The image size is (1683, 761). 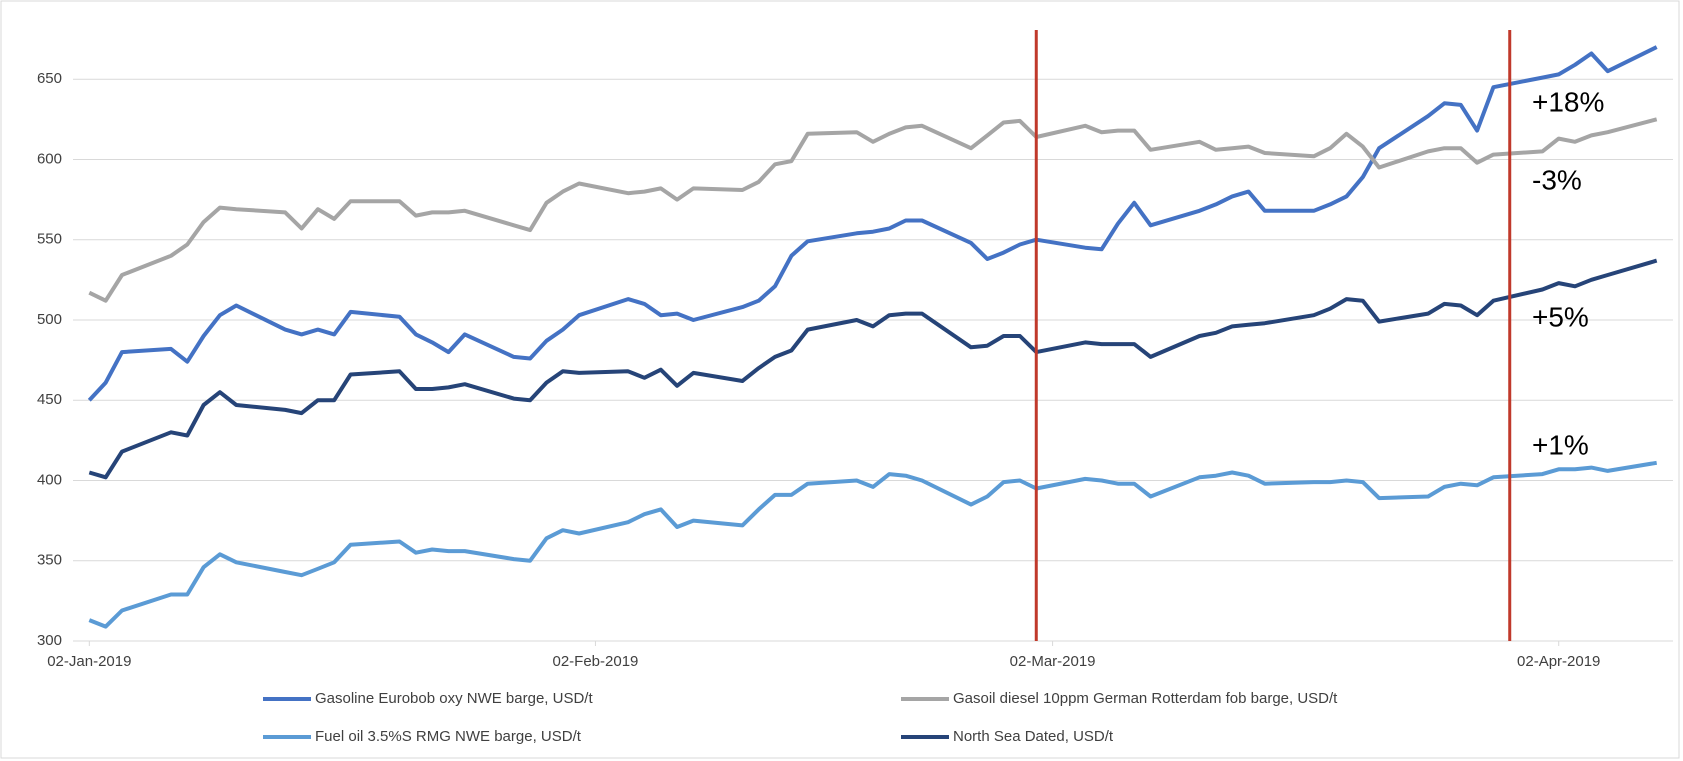 What do you see at coordinates (1033, 736) in the screenshot?
I see `legend-label: North Sea Dated, USD/t` at bounding box center [1033, 736].